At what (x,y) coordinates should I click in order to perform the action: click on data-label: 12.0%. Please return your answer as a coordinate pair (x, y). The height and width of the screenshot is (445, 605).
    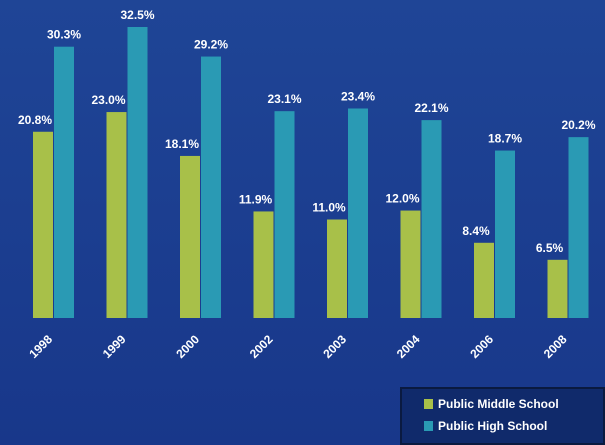
    Looking at the image, I should click on (402, 199).